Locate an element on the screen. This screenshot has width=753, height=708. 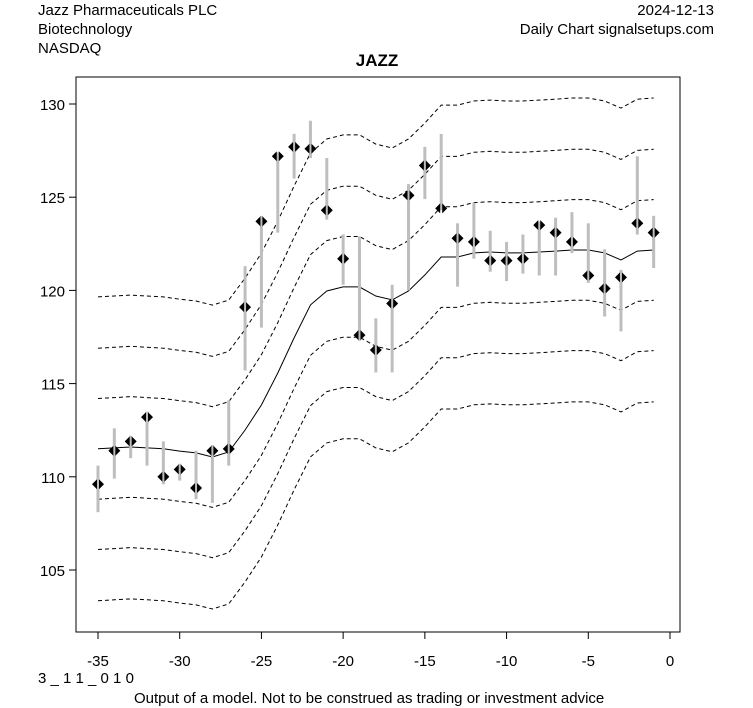
x-tick-label: -35 is located at coordinates (98, 661).